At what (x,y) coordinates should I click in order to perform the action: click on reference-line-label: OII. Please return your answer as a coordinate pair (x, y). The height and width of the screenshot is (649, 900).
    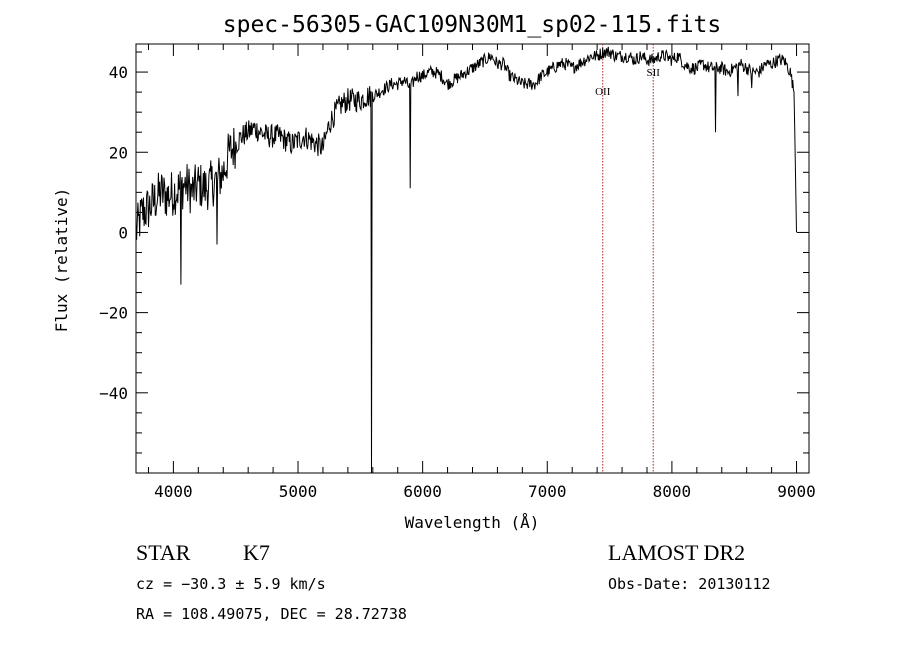
    Looking at the image, I should click on (603, 92).